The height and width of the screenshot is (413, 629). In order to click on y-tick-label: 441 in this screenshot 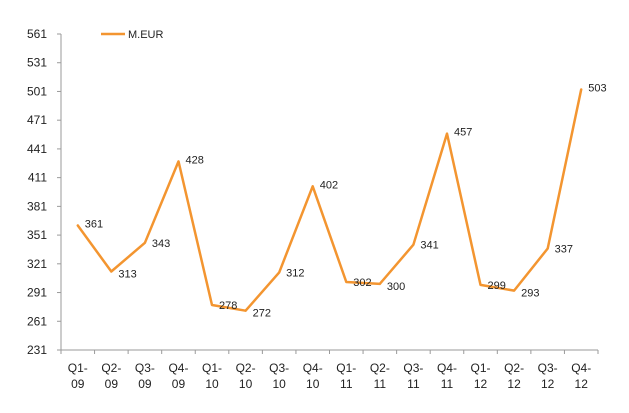, I will do `click(37, 149)`.